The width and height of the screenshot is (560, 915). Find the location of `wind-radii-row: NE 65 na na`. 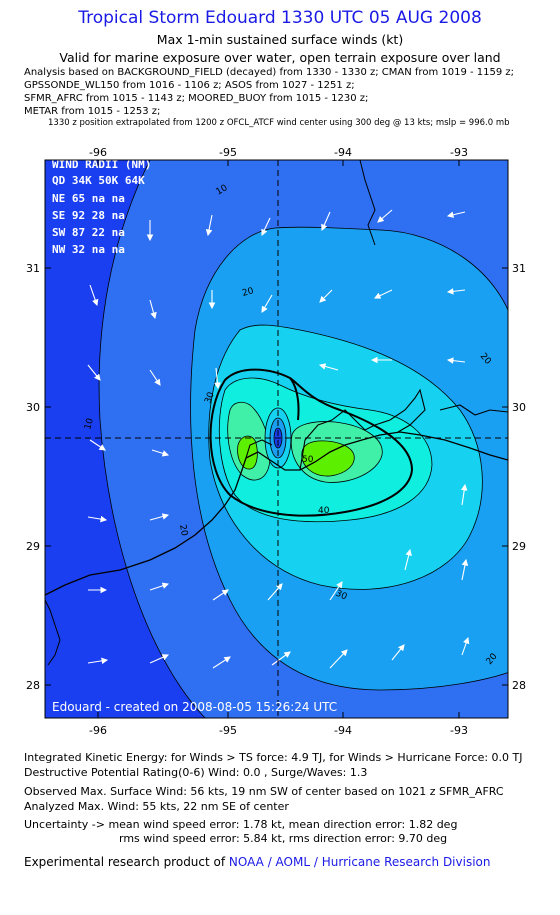

wind-radii-row: NE 65 na na is located at coordinates (88, 198).